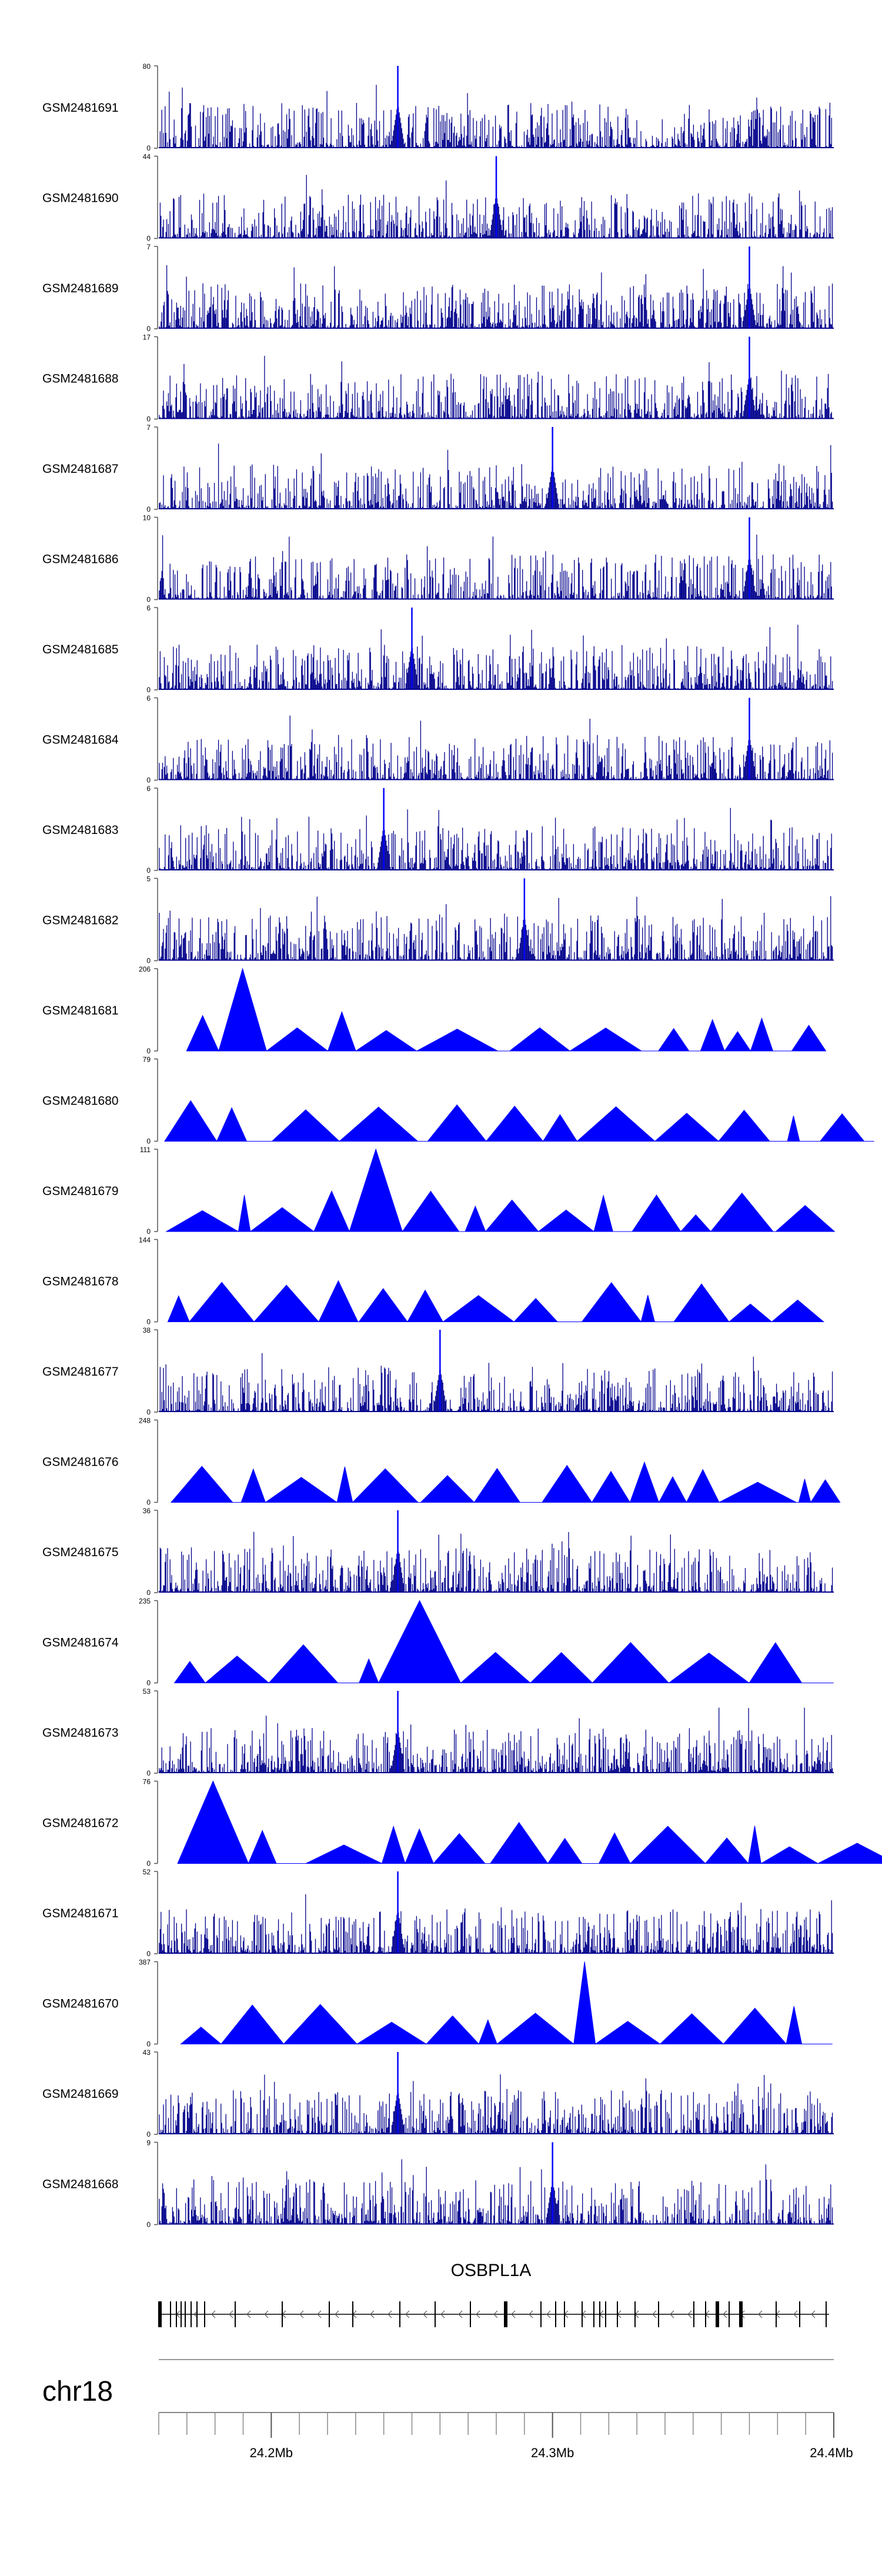 The width and height of the screenshot is (882, 2576). What do you see at coordinates (80, 1733) in the screenshot?
I see `track-name: GSM2481673` at bounding box center [80, 1733].